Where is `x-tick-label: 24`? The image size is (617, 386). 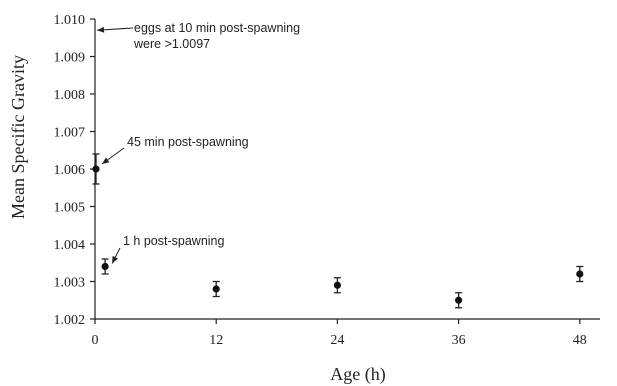
x-tick-label: 24 is located at coordinates (337, 340).